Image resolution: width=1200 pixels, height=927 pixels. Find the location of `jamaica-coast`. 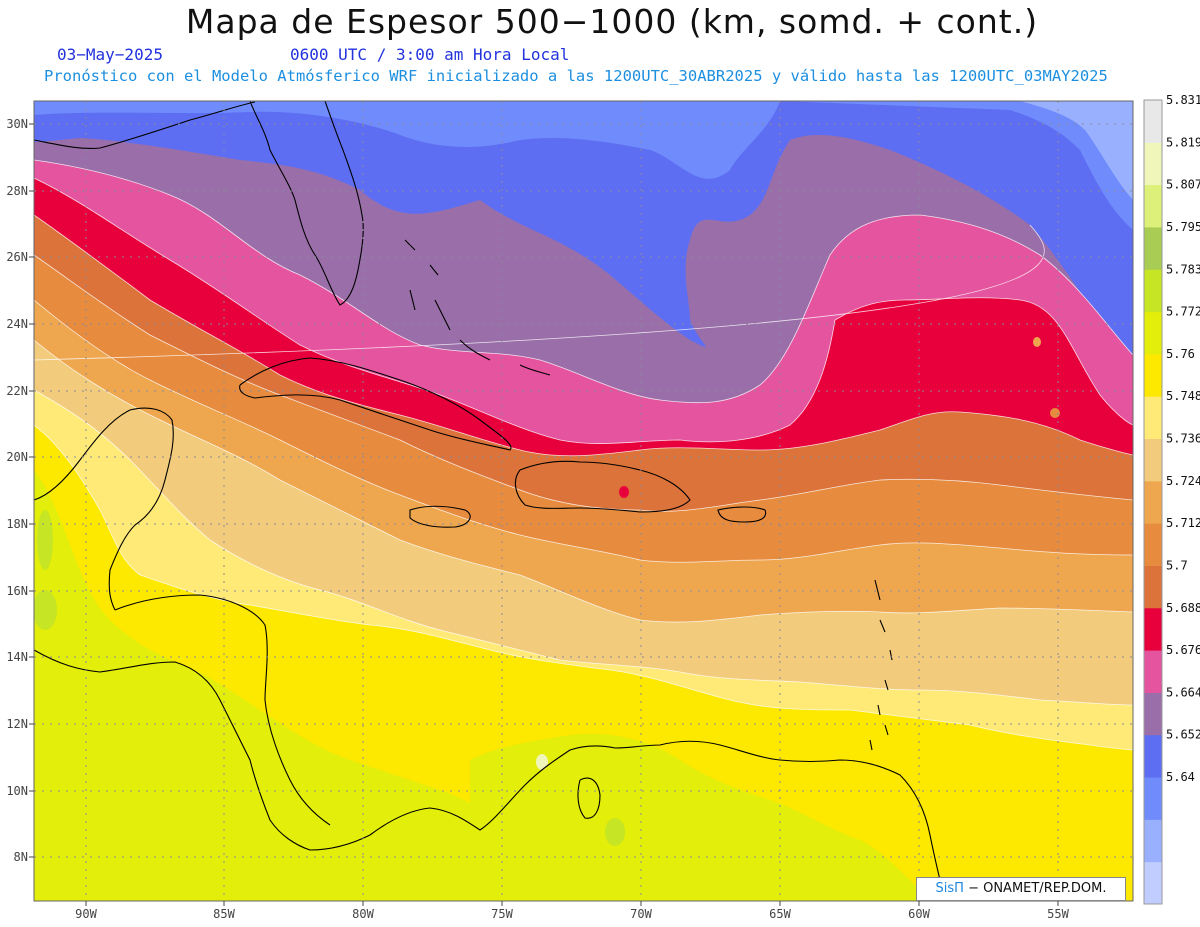

jamaica-coast is located at coordinates (440, 516).